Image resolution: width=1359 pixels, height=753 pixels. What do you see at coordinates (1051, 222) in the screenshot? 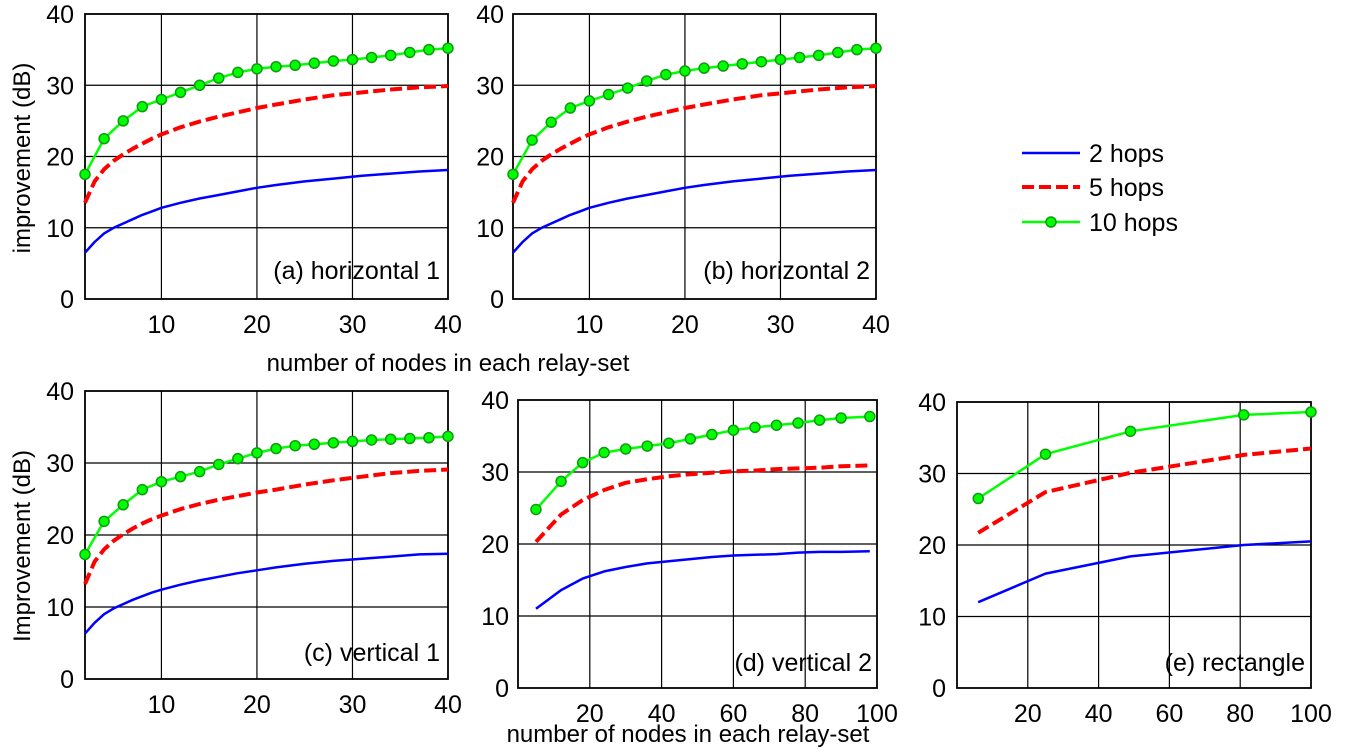
I see `legend-marker` at bounding box center [1051, 222].